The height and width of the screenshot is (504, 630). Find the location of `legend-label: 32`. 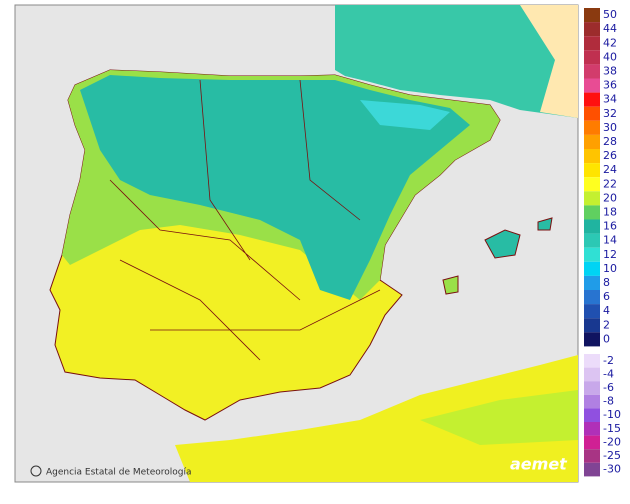

legend-label: 32 is located at coordinates (610, 113).